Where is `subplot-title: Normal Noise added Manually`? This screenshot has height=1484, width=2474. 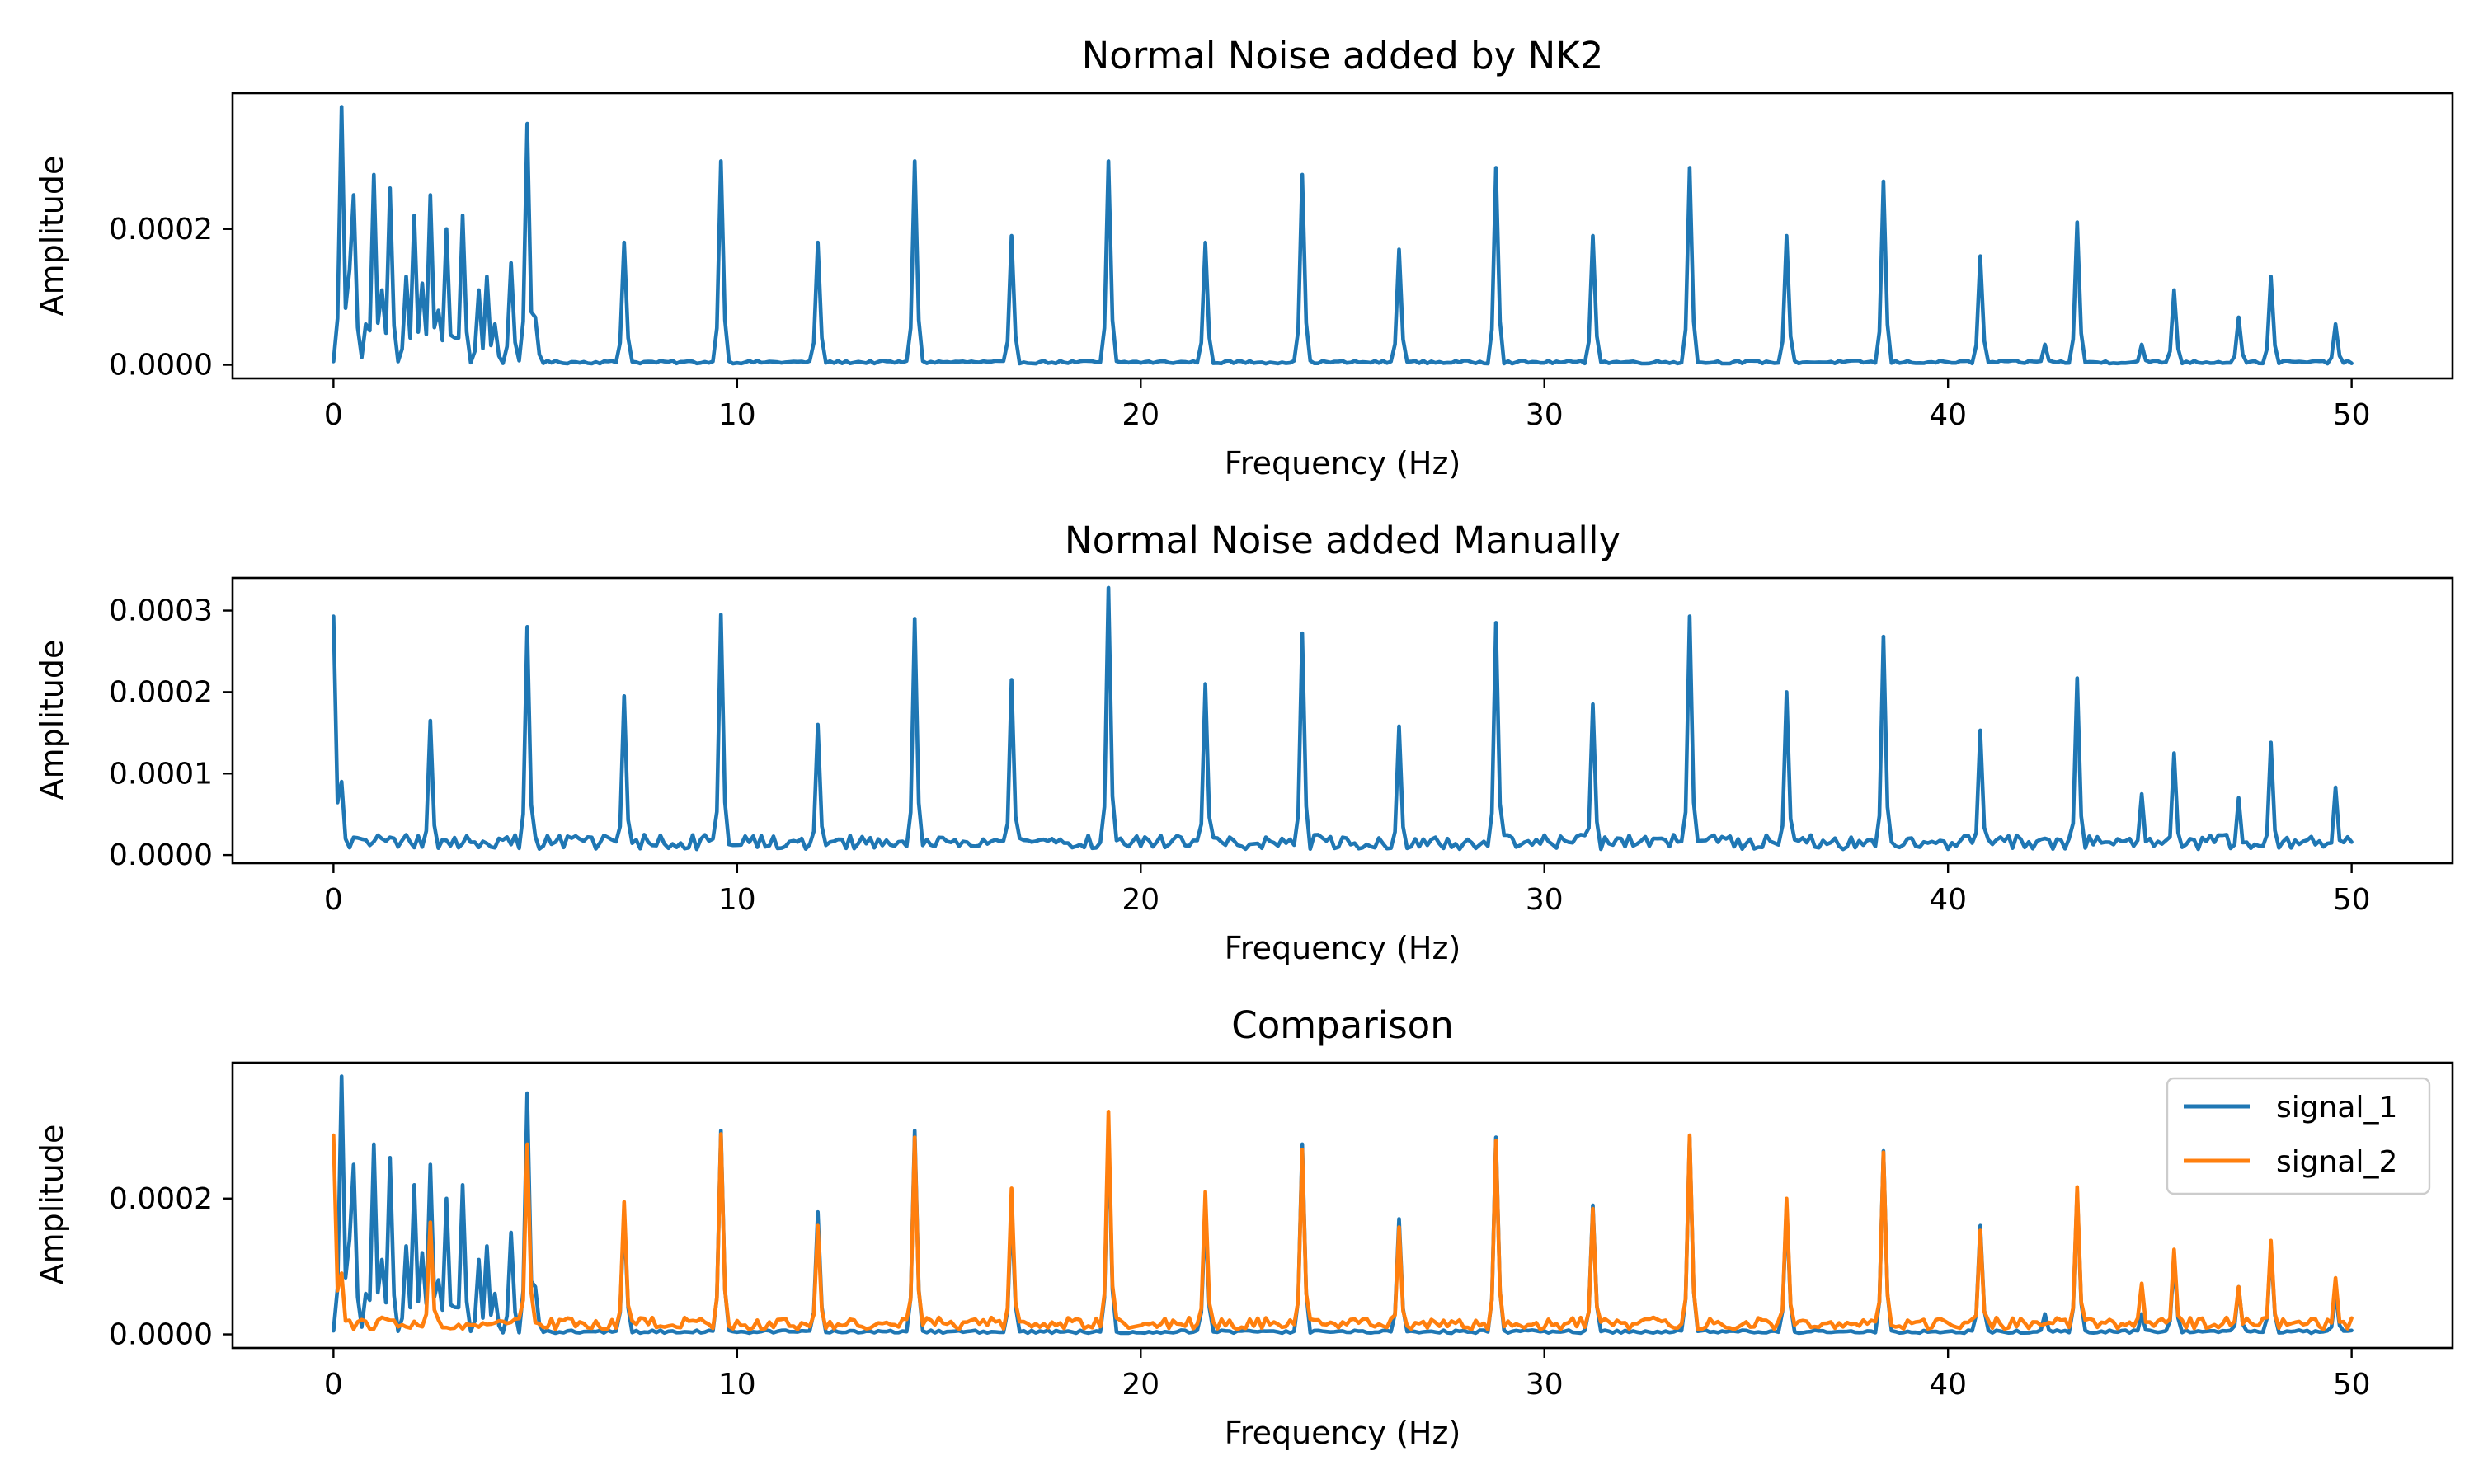 subplot-title: Normal Noise added Manually is located at coordinates (1342, 540).